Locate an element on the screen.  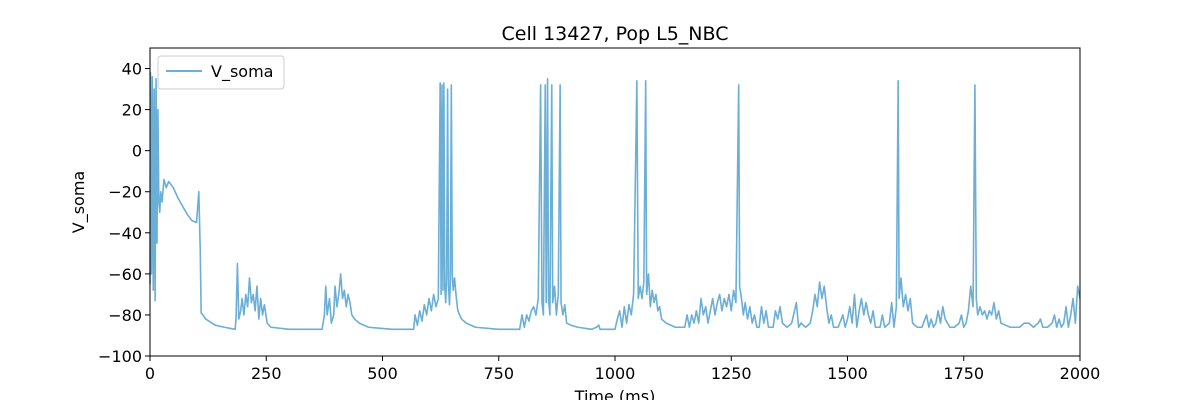
x-tick-label: 1250 is located at coordinates (731, 373).